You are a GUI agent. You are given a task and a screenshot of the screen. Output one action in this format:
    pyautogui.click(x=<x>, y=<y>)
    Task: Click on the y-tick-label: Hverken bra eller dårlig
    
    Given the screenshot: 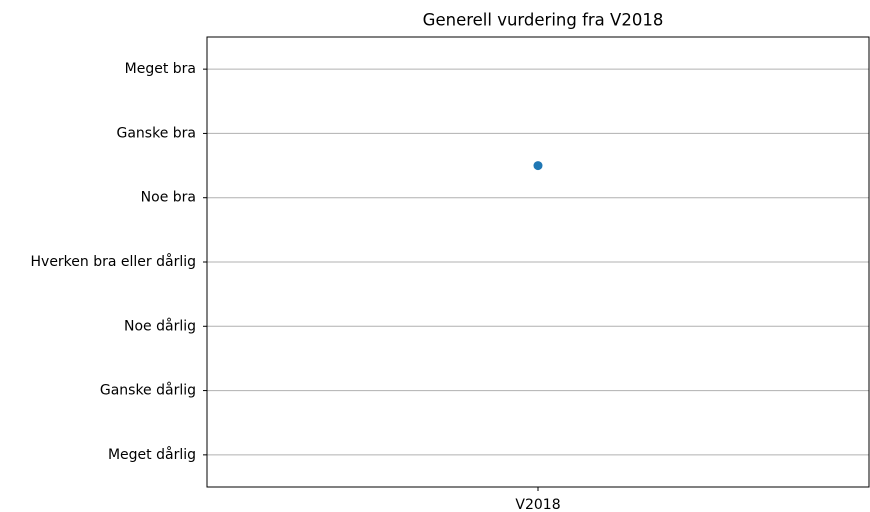 What is the action you would take?
    pyautogui.click(x=114, y=261)
    